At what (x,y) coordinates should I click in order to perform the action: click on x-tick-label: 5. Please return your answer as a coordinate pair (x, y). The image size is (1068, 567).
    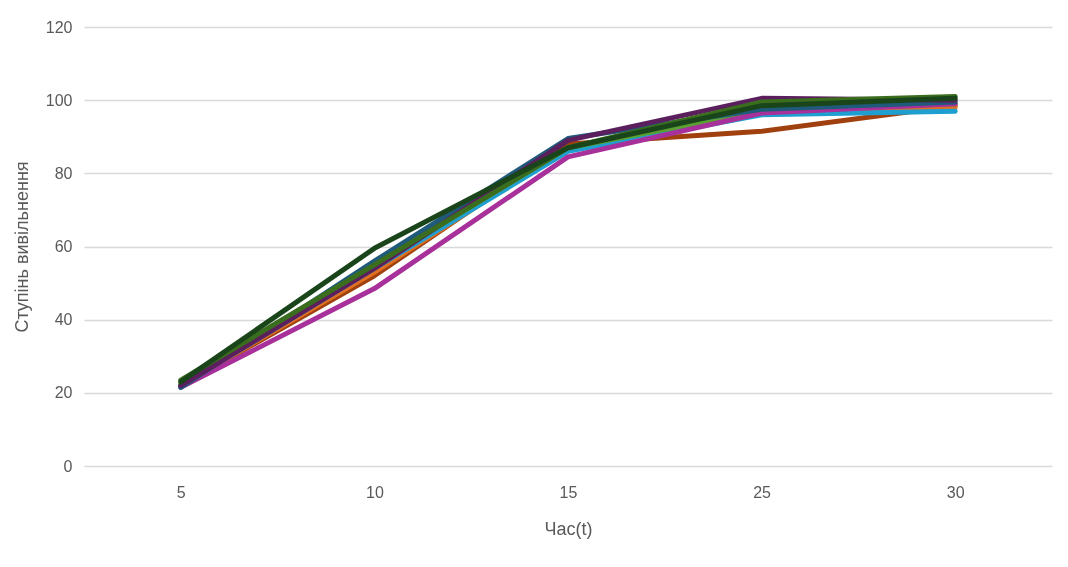
    Looking at the image, I should click on (181, 492).